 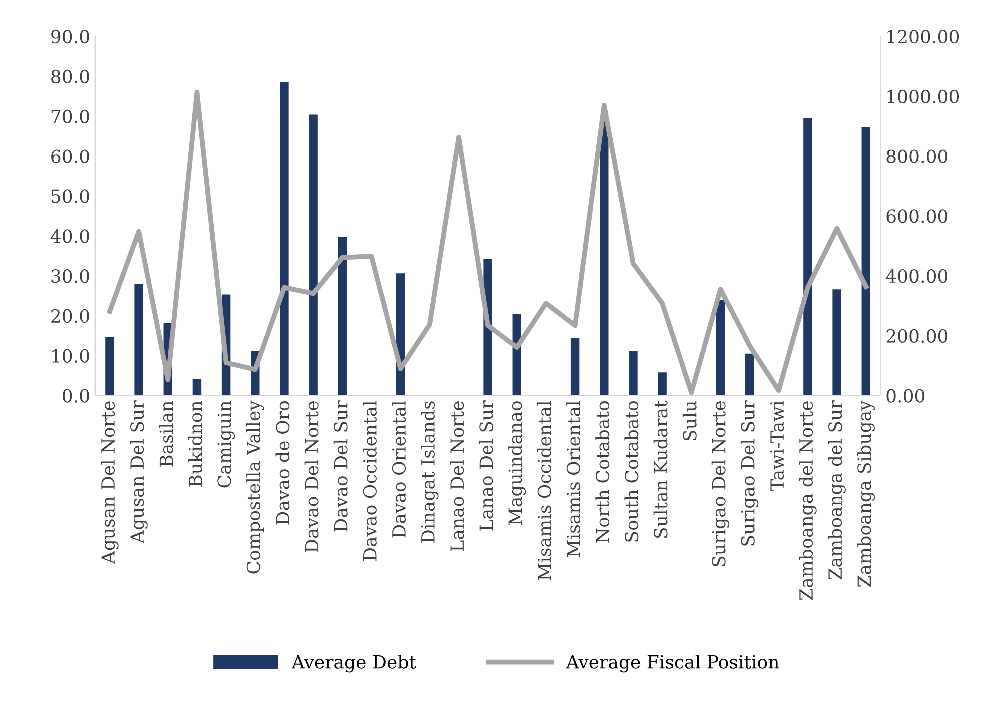 I want to click on y-tick-label: 10.0, so click(x=71, y=356).